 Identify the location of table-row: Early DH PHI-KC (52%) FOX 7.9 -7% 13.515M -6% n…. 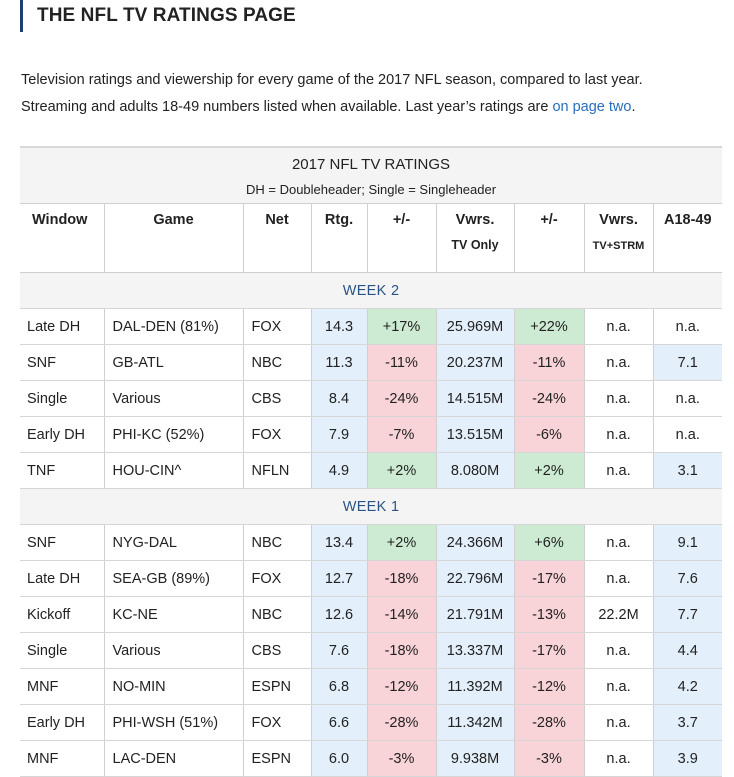
(371, 434).